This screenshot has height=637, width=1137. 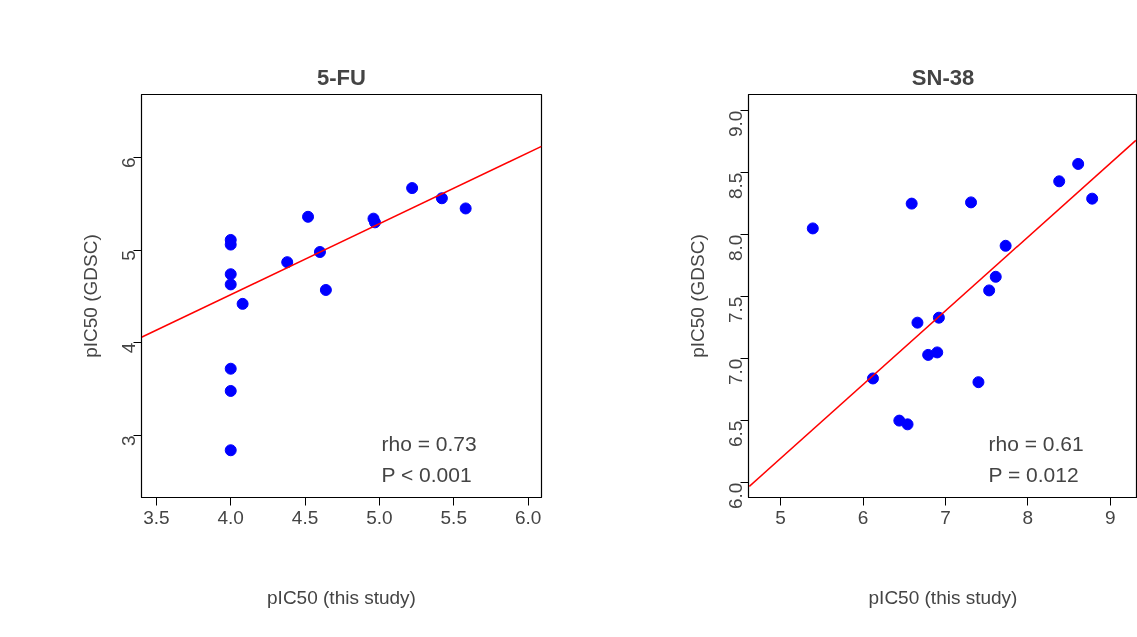 What do you see at coordinates (1036, 443) in the screenshot?
I see `annotation: rho = 0.61` at bounding box center [1036, 443].